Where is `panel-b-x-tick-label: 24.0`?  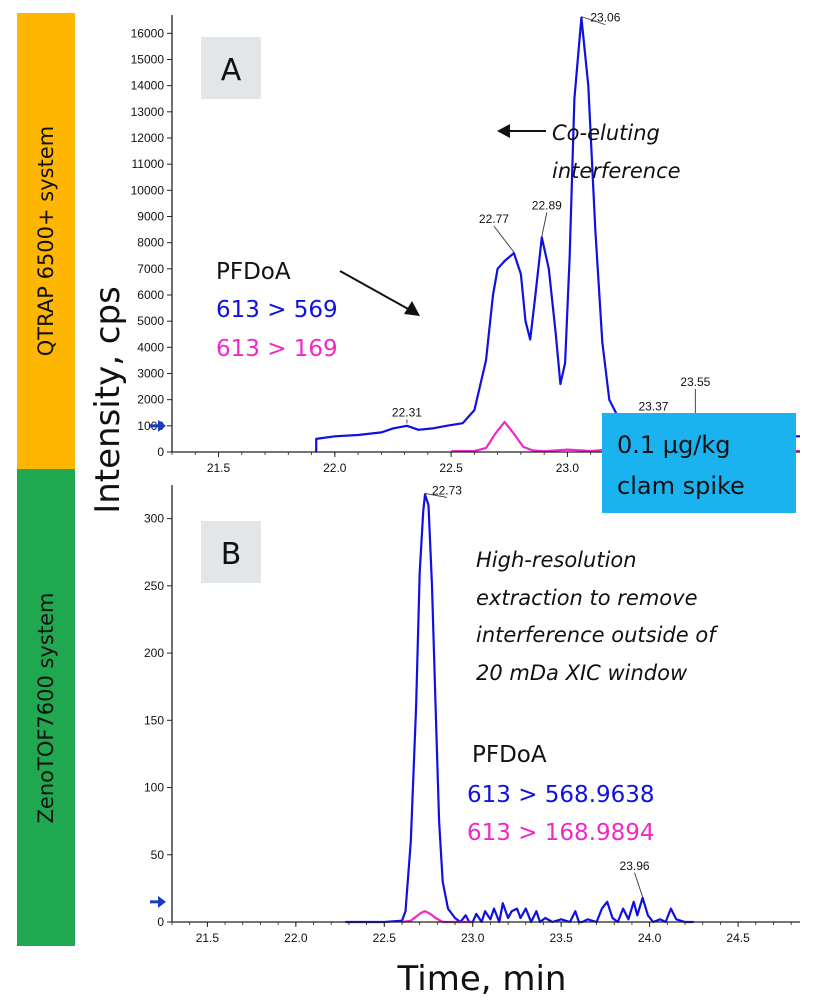 panel-b-x-tick-label: 24.0 is located at coordinates (650, 938).